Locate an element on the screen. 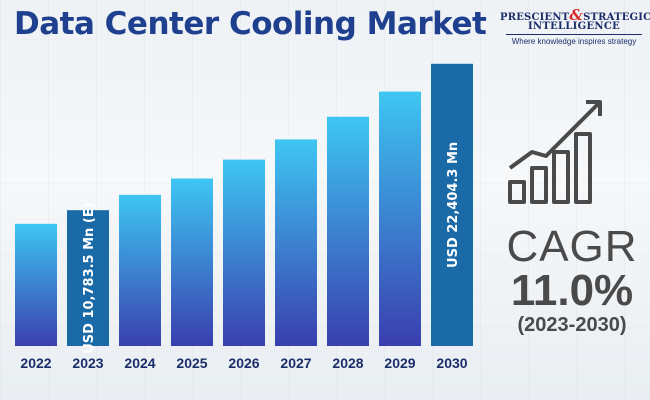  x-tick-label: 2022 is located at coordinates (35, 363).